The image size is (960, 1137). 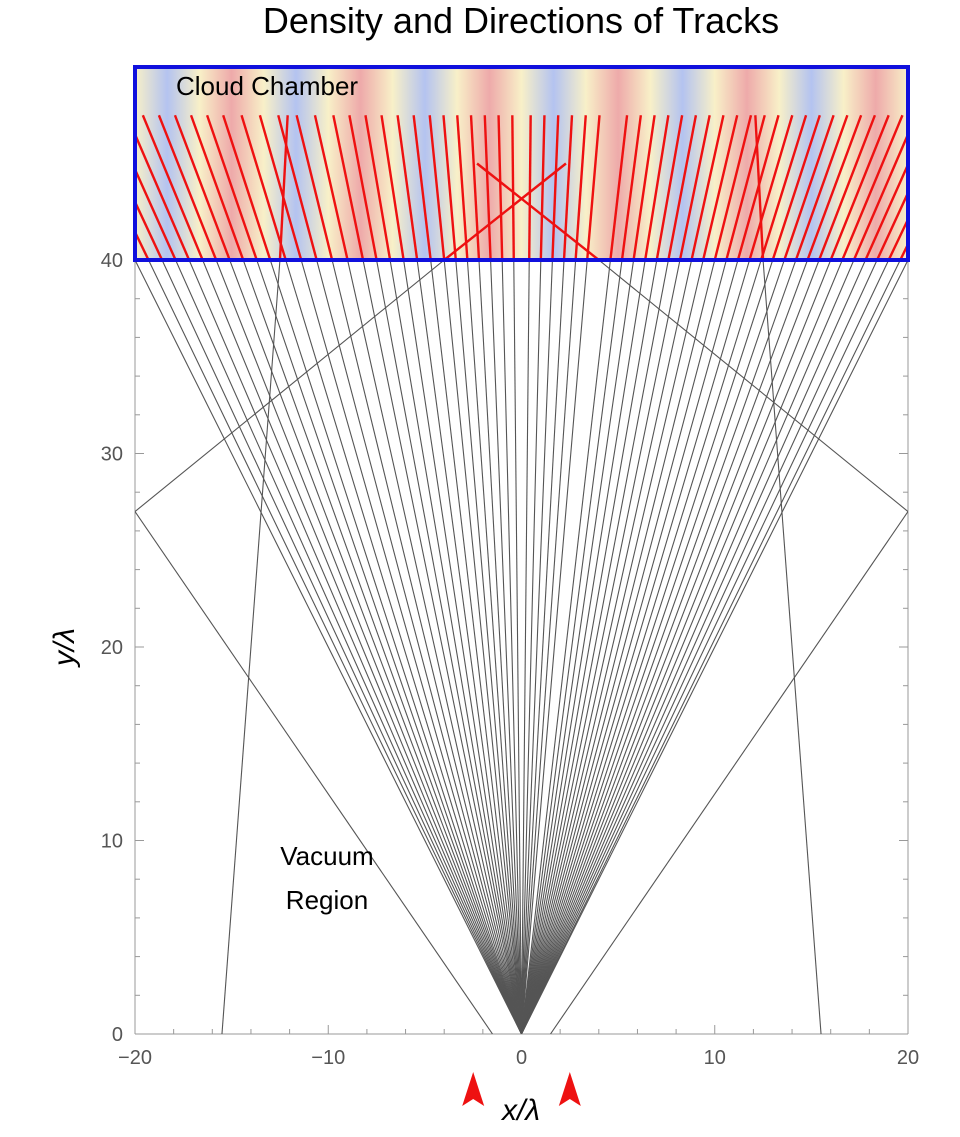 I want to click on y-tick-label: 40, so click(x=112, y=261).